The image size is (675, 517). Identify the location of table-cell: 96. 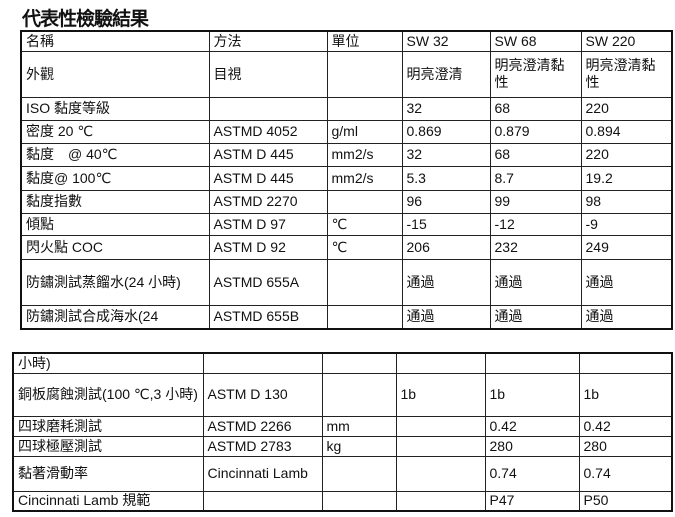
(446, 201).